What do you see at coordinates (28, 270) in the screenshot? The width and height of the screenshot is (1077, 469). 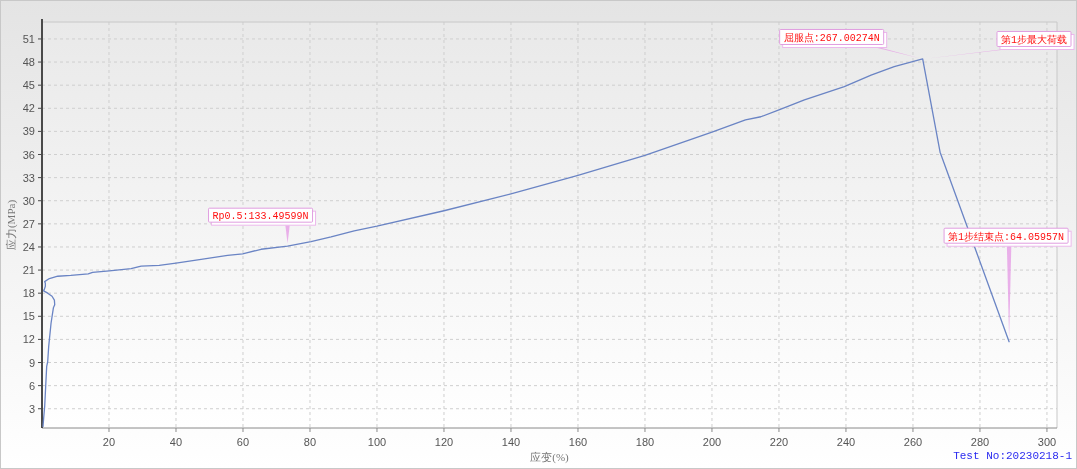 I see `y-tick-label: 21` at bounding box center [28, 270].